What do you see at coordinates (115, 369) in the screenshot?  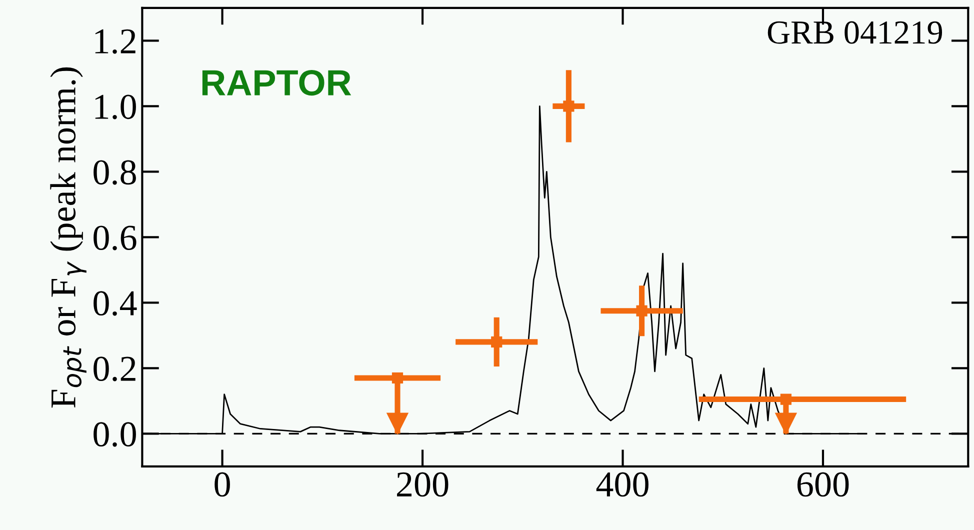 I see `y-tick-label: 0.2` at bounding box center [115, 369].